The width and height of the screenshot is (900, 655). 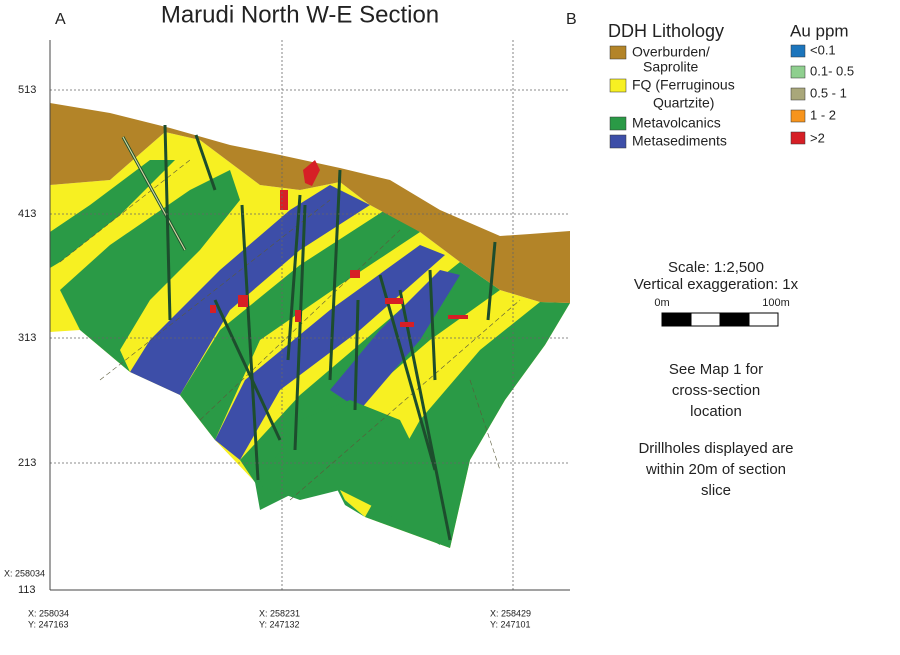 I want to click on elevation-label: 313, so click(x=27, y=338).